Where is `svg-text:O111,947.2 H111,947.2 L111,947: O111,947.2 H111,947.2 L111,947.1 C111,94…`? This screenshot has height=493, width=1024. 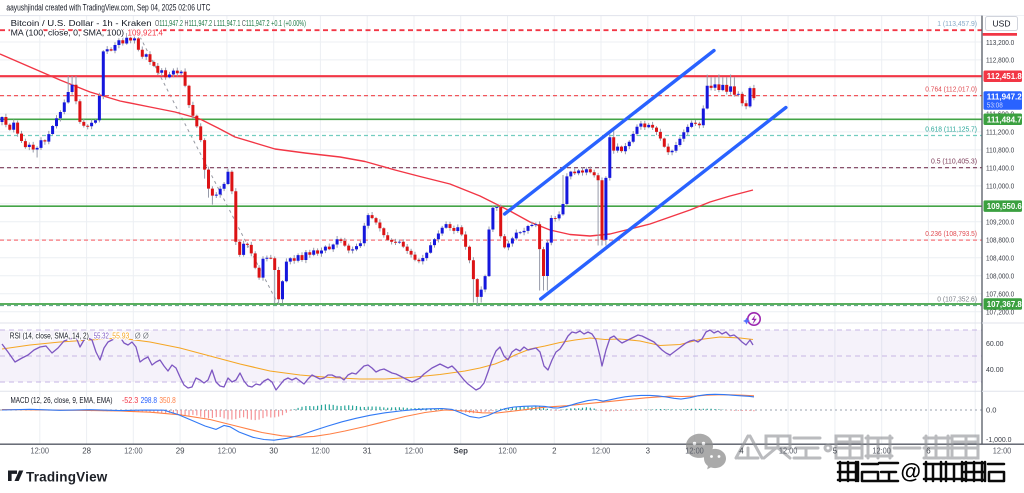 svg-text:O111,947.2 H111,947.2 L111,947: O111,947.2 H111,947.2 L111,947.1 C111,94… is located at coordinates (230, 23).